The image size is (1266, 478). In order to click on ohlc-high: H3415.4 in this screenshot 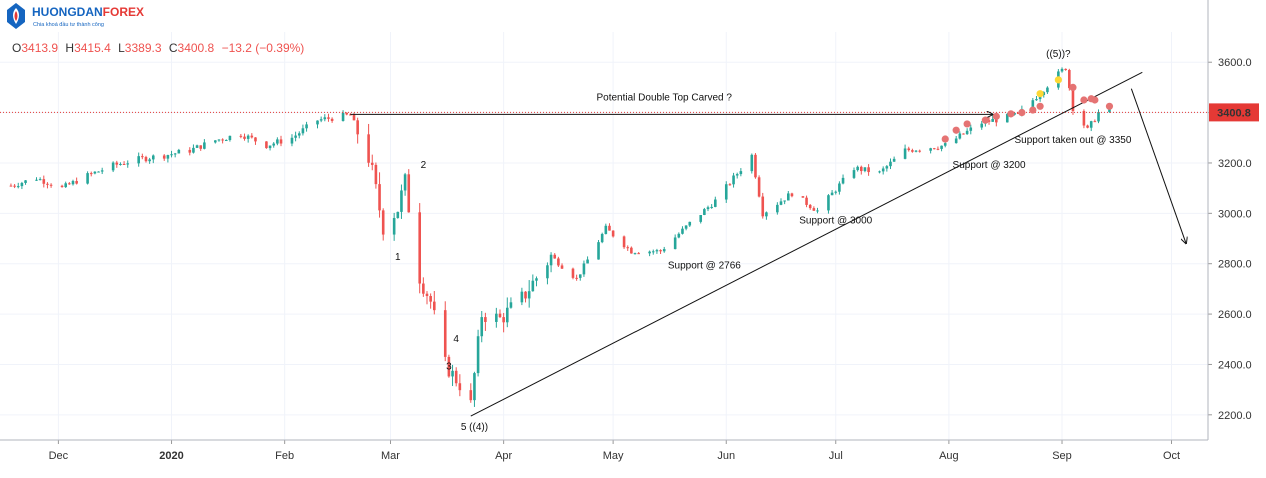, I will do `click(87, 48)`.